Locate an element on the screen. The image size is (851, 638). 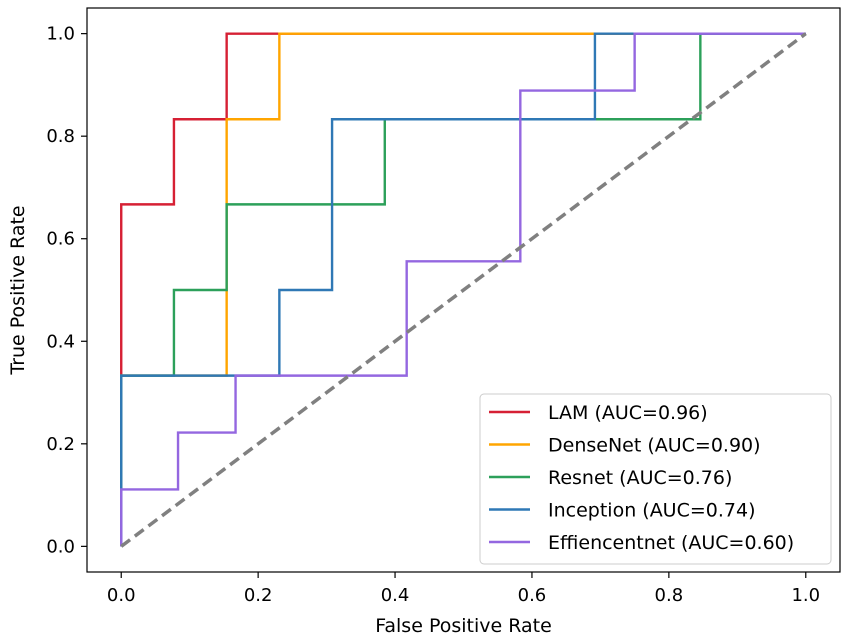
x-tick-label: 1.0 is located at coordinates (805, 595).